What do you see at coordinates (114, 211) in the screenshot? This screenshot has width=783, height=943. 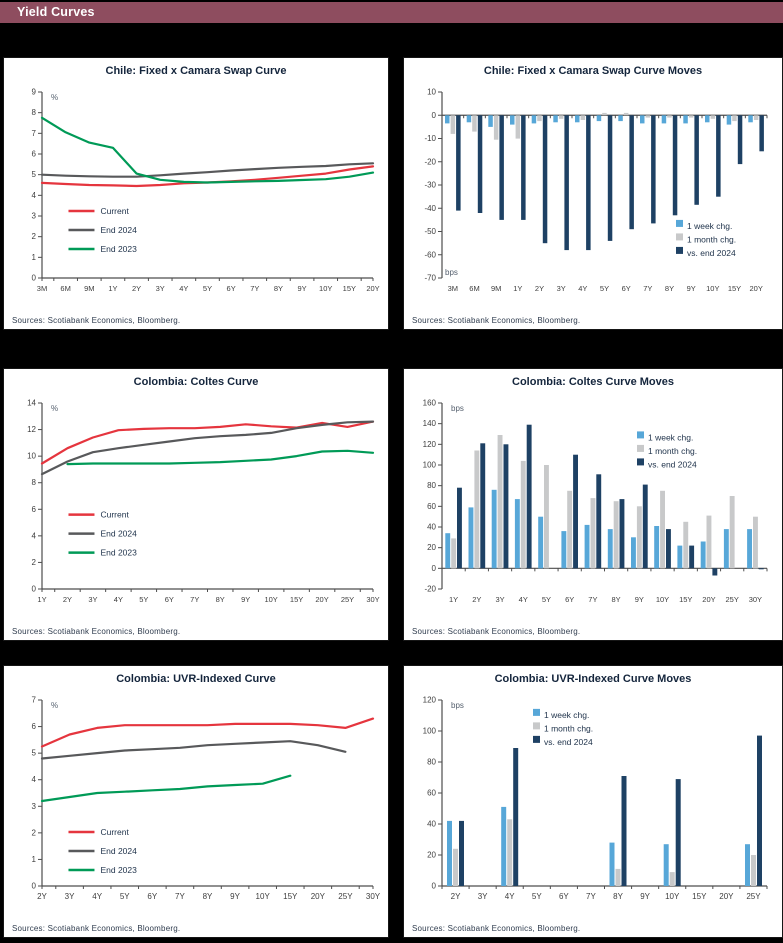 I see `svg-text: Current` at bounding box center [114, 211].